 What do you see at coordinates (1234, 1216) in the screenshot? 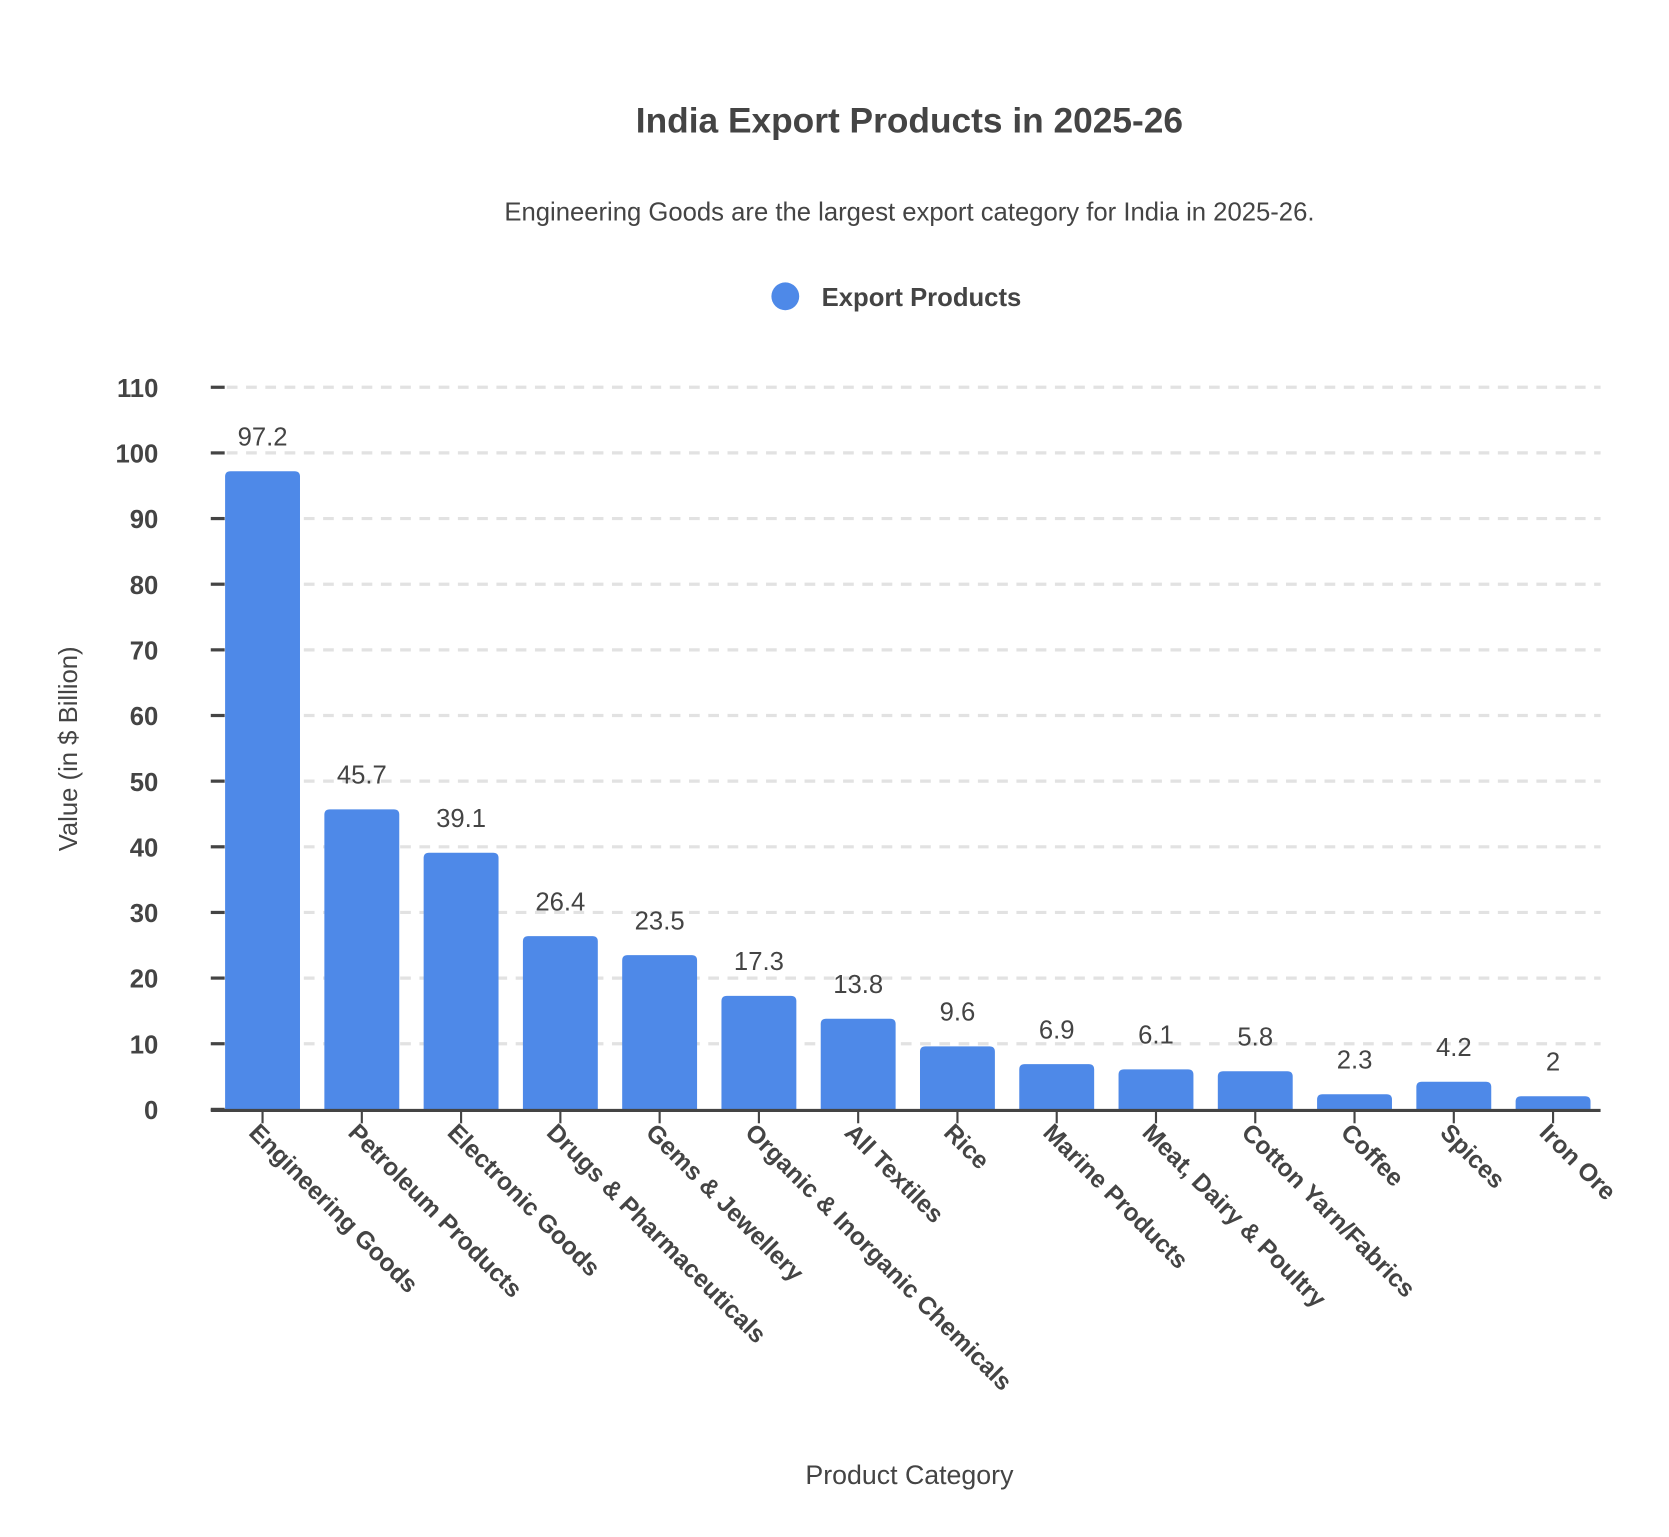
I see `x-tick-label: Meat, Dairy & Poultry` at bounding box center [1234, 1216].